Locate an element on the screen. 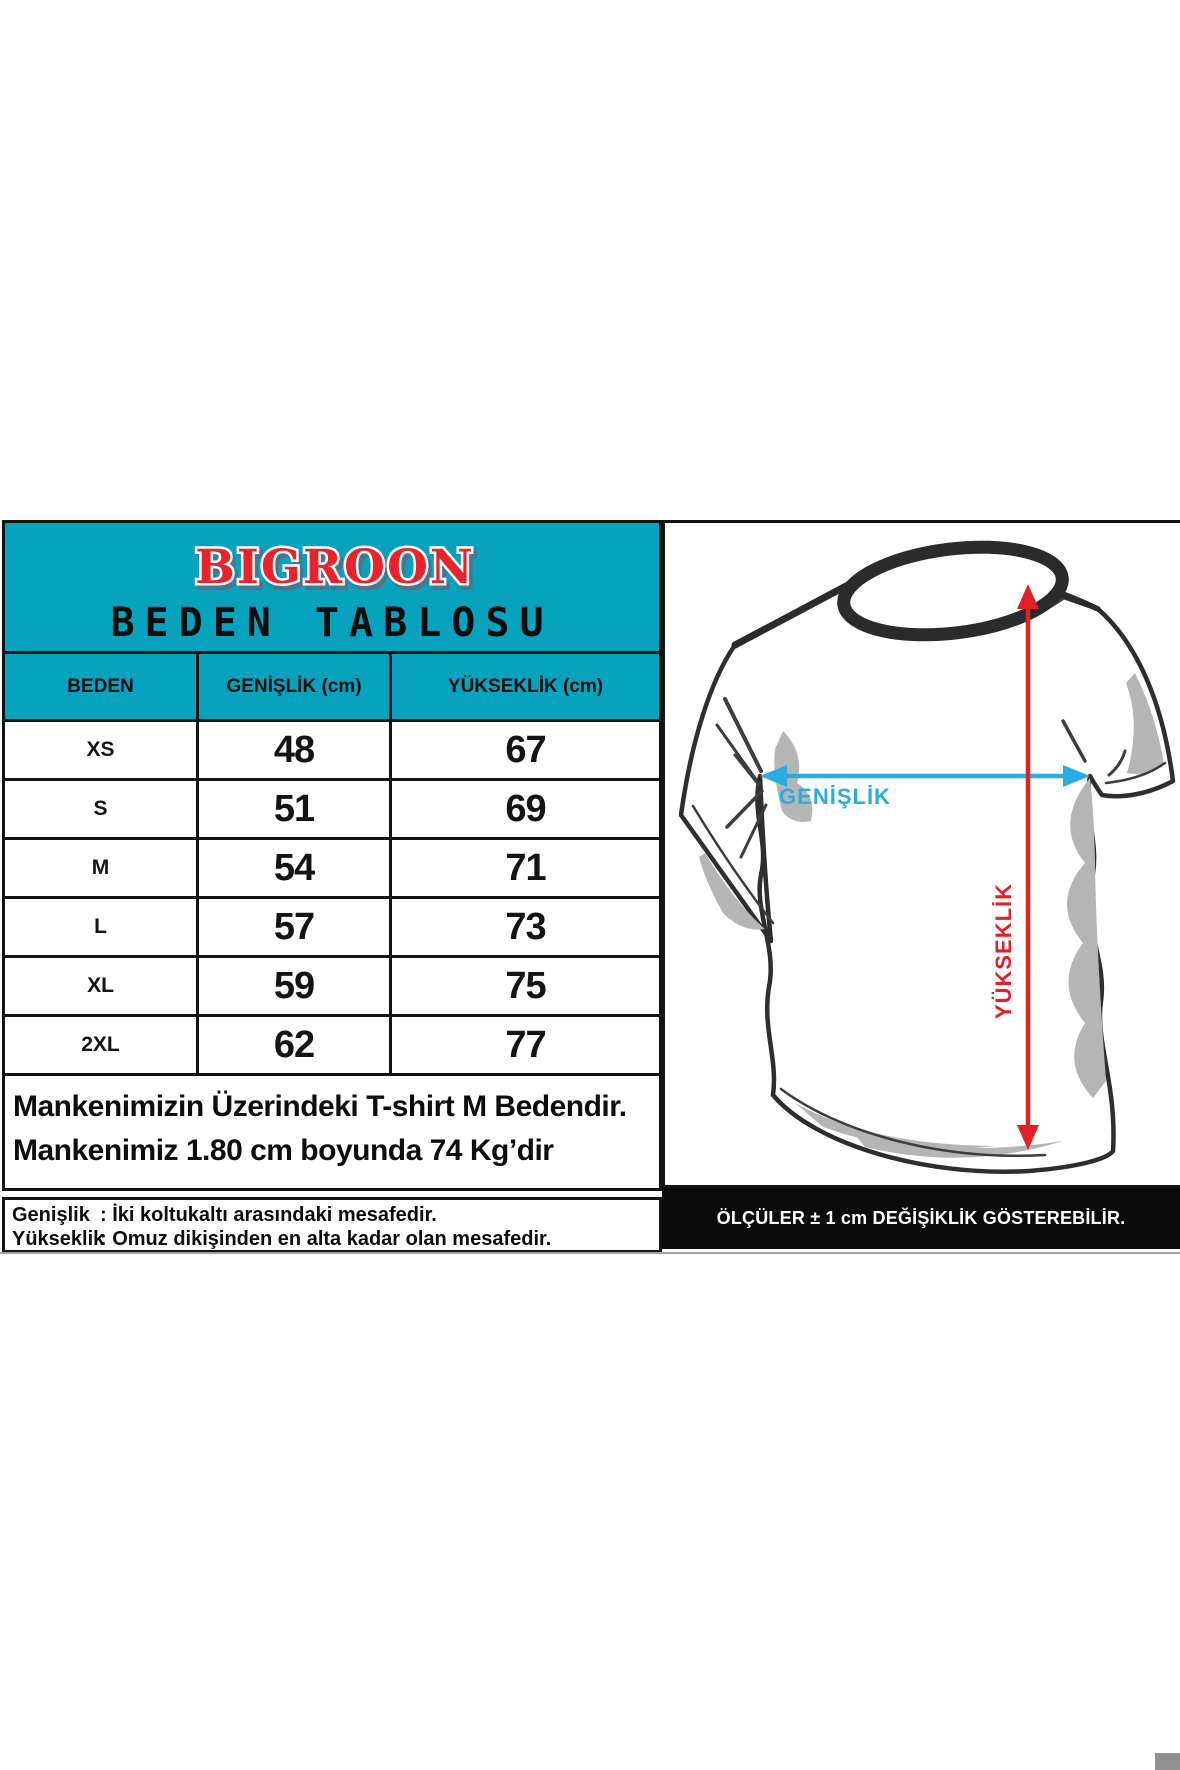  width-cell: 59 is located at coordinates (295, 987).